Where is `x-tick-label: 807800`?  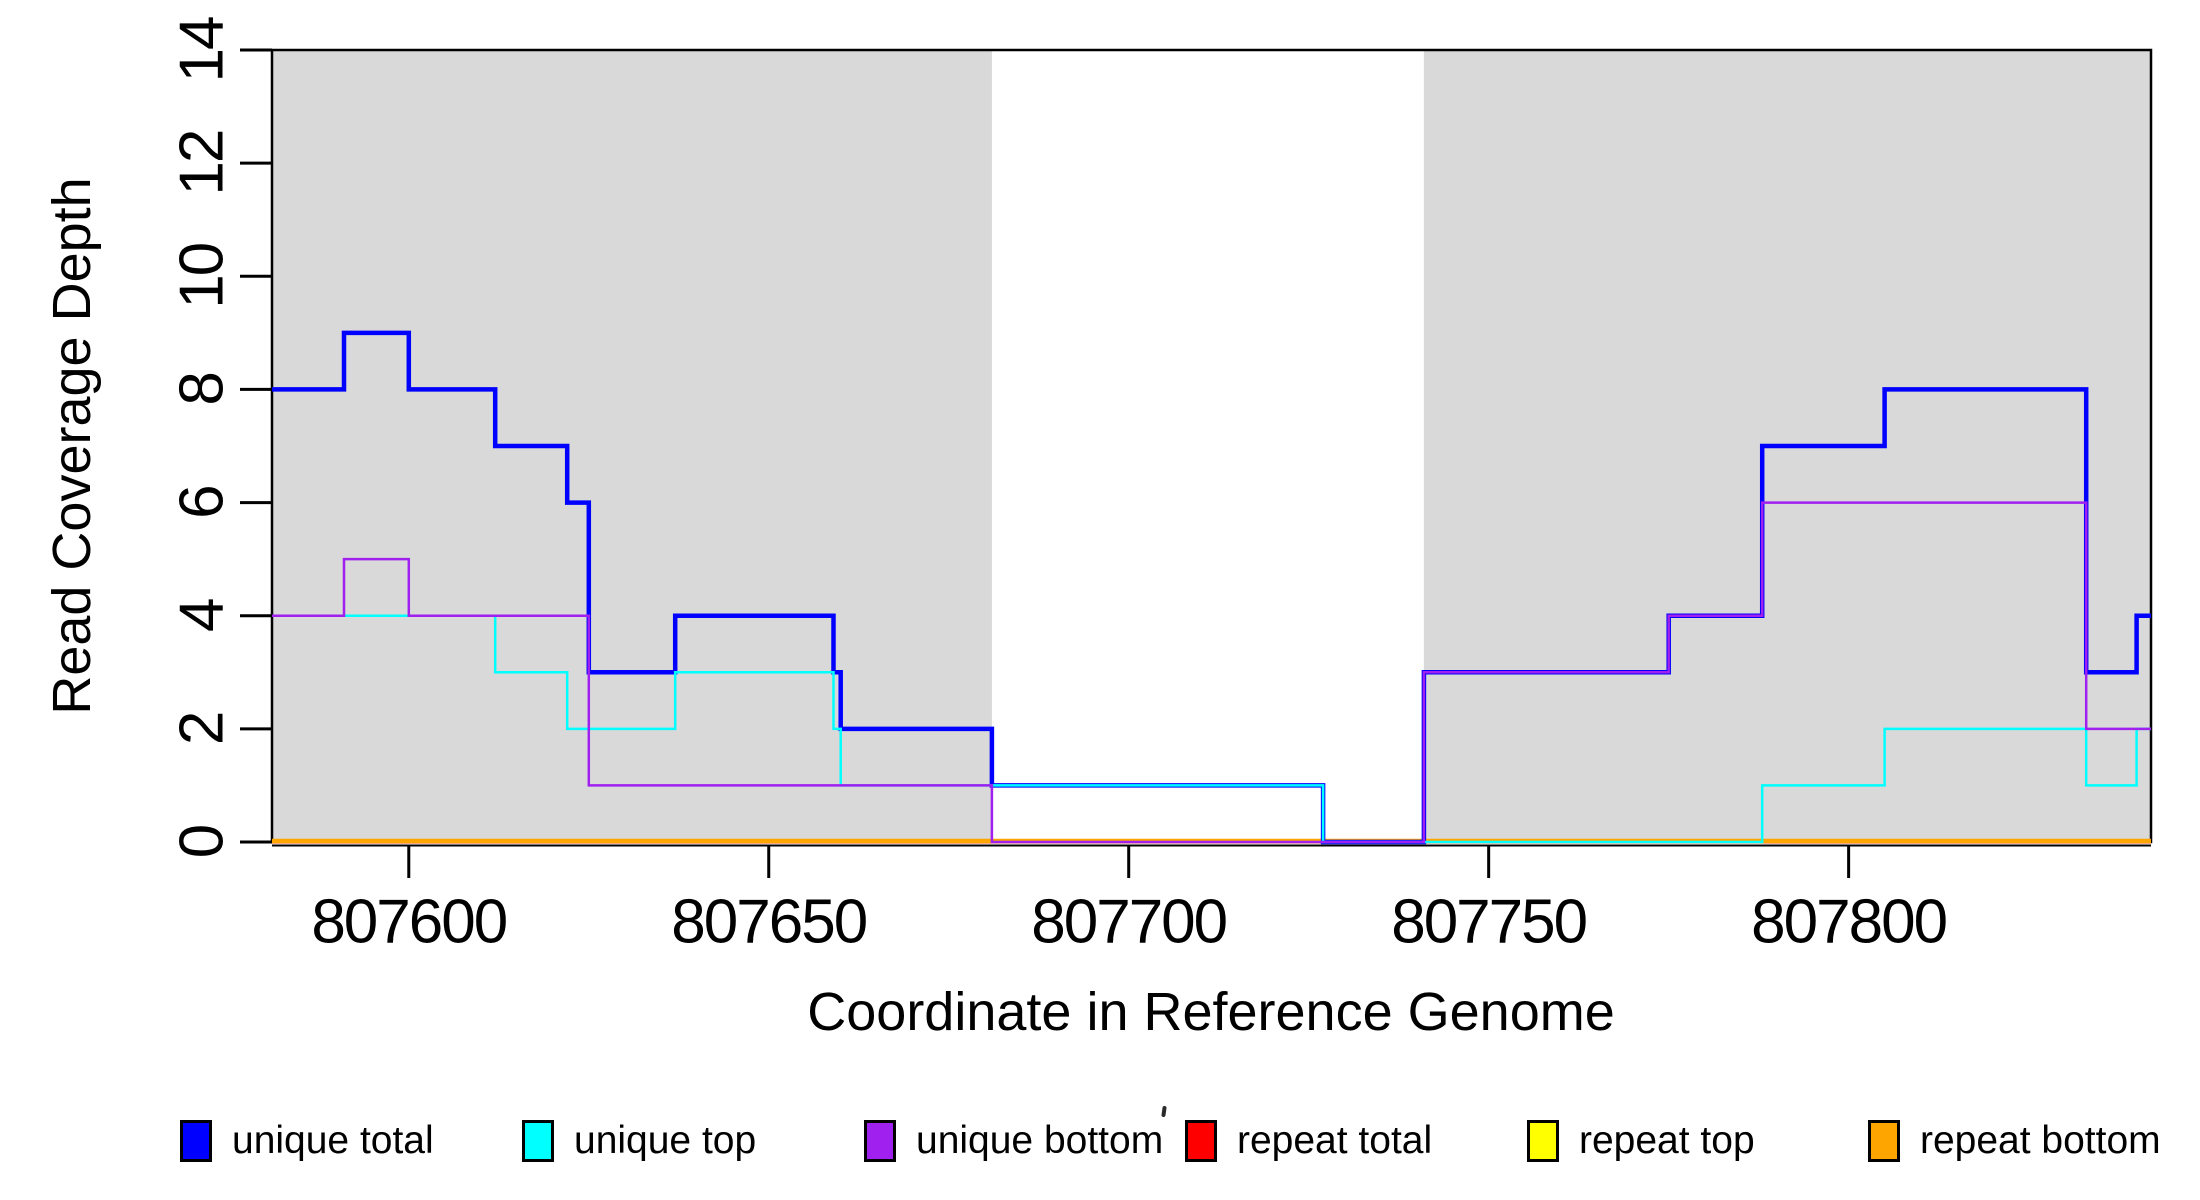 x-tick-label: 807800 is located at coordinates (1848, 922).